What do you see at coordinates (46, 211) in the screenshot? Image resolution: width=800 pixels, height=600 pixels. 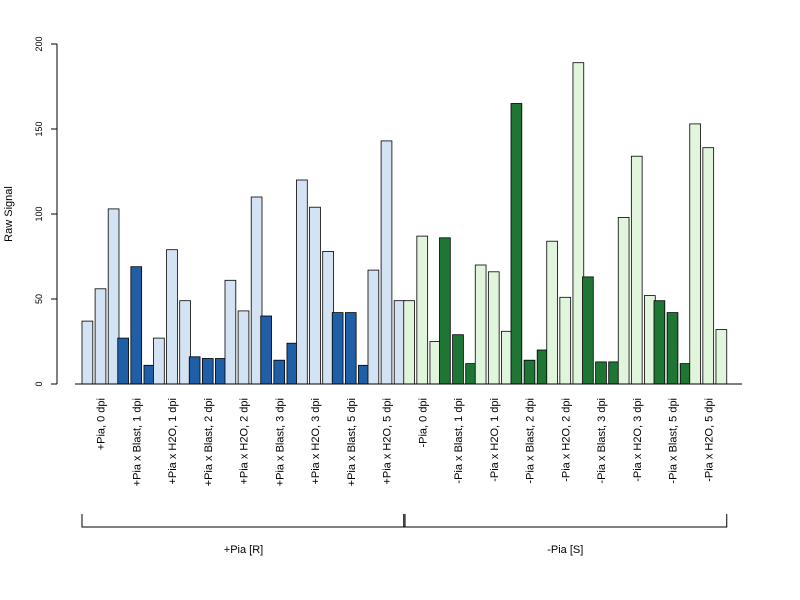 I see `y-axis: 0 50 100 150 200` at bounding box center [46, 211].